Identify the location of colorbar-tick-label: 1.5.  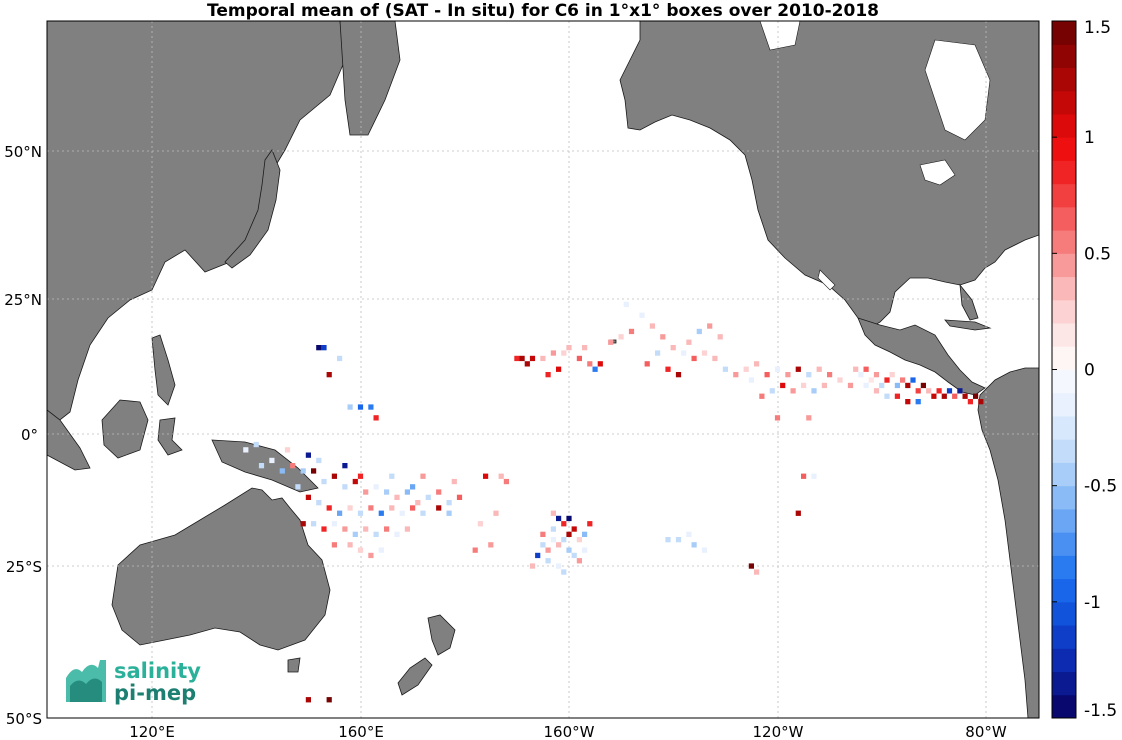
(1097, 28).